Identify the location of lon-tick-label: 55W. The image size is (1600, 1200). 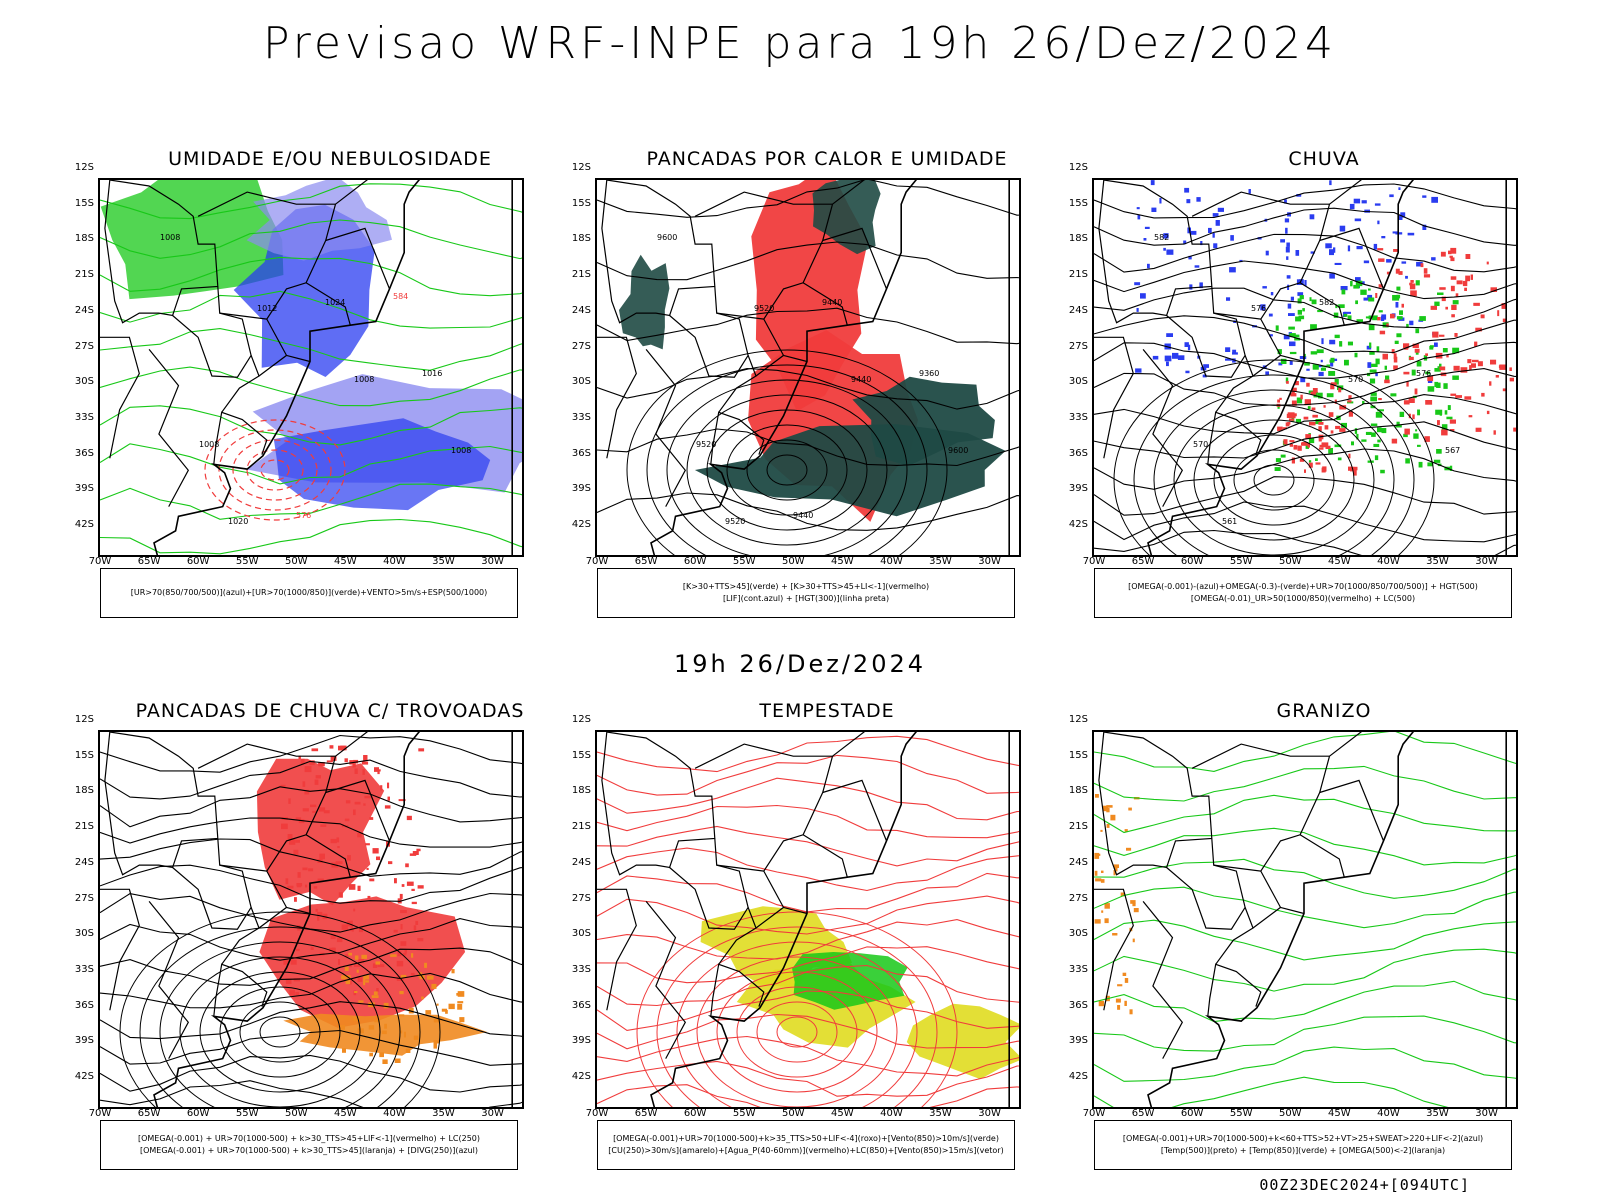
(1241, 561).